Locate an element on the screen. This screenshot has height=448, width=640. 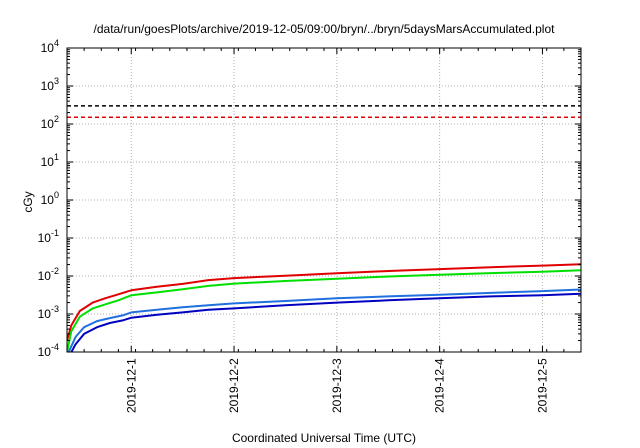
y-tick-label: 10³ is located at coordinates (50, 84).